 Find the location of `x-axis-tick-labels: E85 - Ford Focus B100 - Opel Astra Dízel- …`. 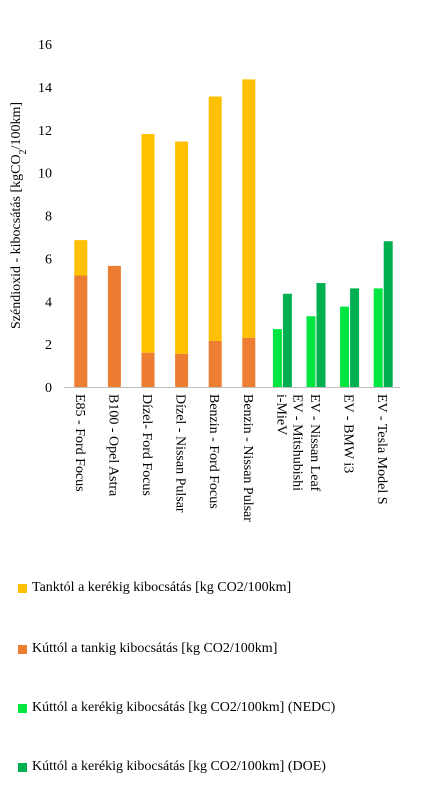

x-axis-tick-labels: E85 - Ford Focus B100 - Opel Astra Dízel- … is located at coordinates (230, 458).